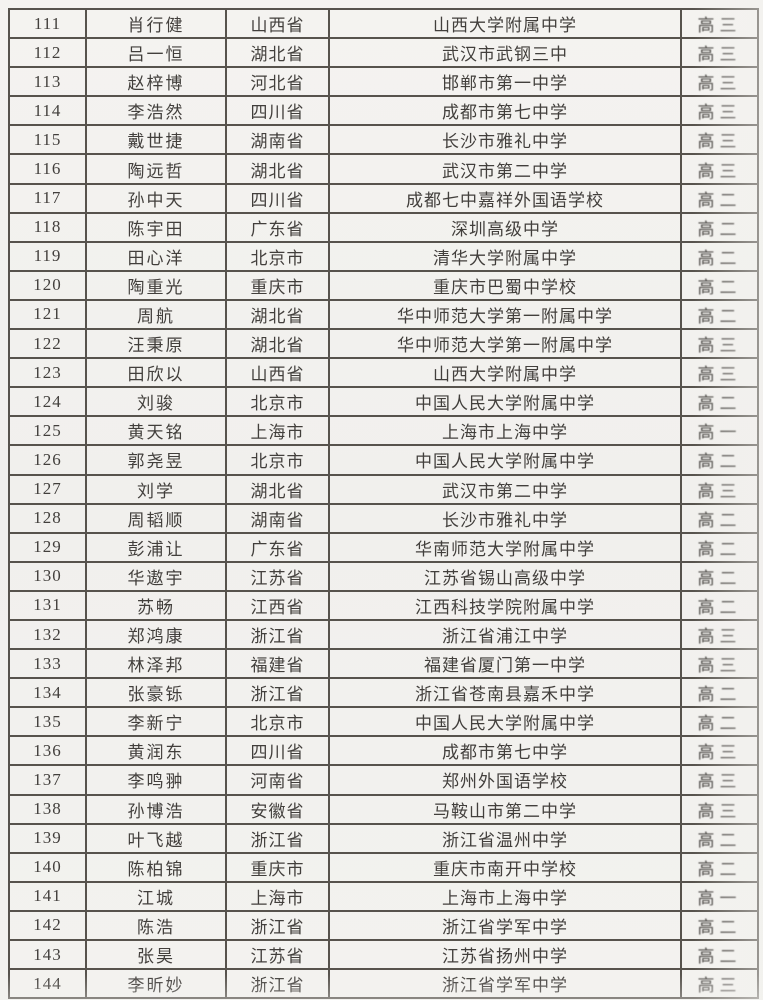 The height and width of the screenshot is (1000, 763). Describe the element at coordinates (277, 954) in the screenshot. I see `cell-province: 江苏省` at that location.